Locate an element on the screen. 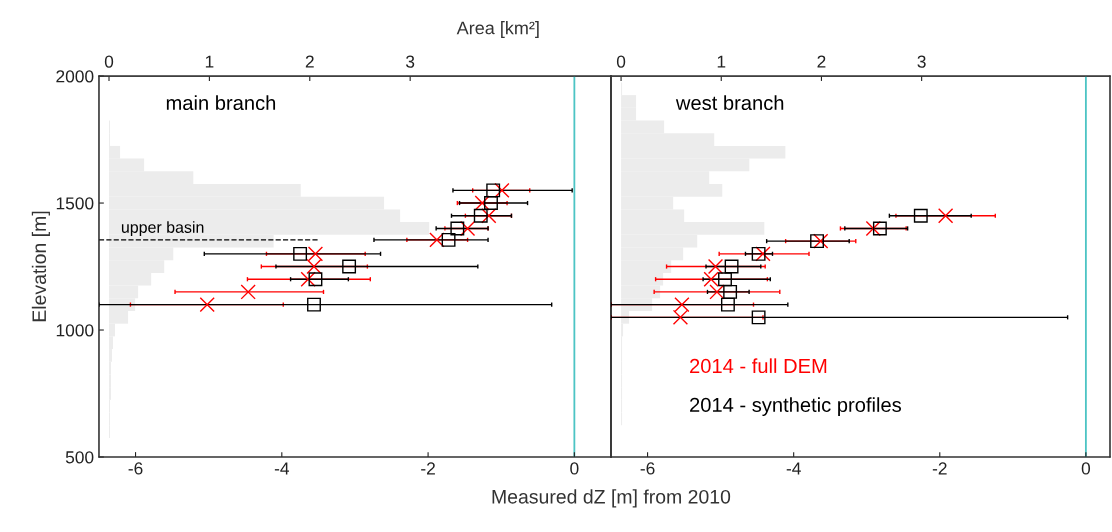  text: 2014 - synthetic profiles is located at coordinates (795, 407).